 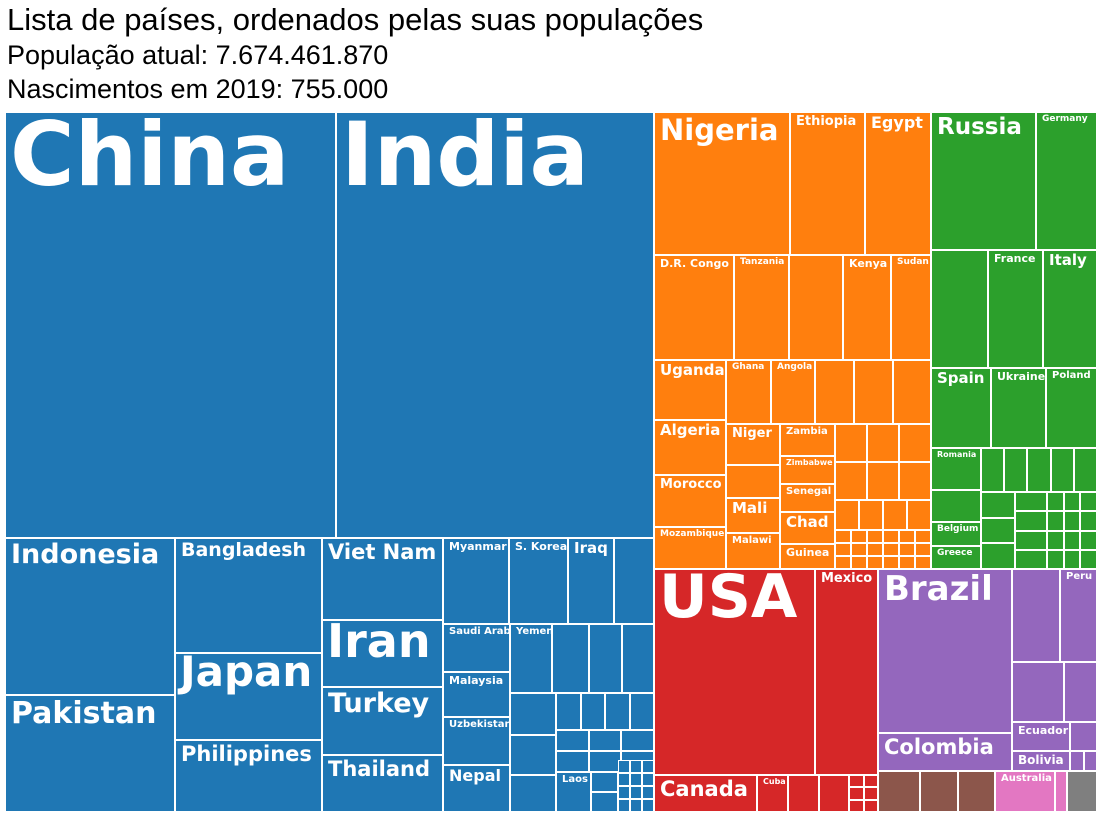 What do you see at coordinates (534, 631) in the screenshot?
I see `label-yemen: Yemen` at bounding box center [534, 631].